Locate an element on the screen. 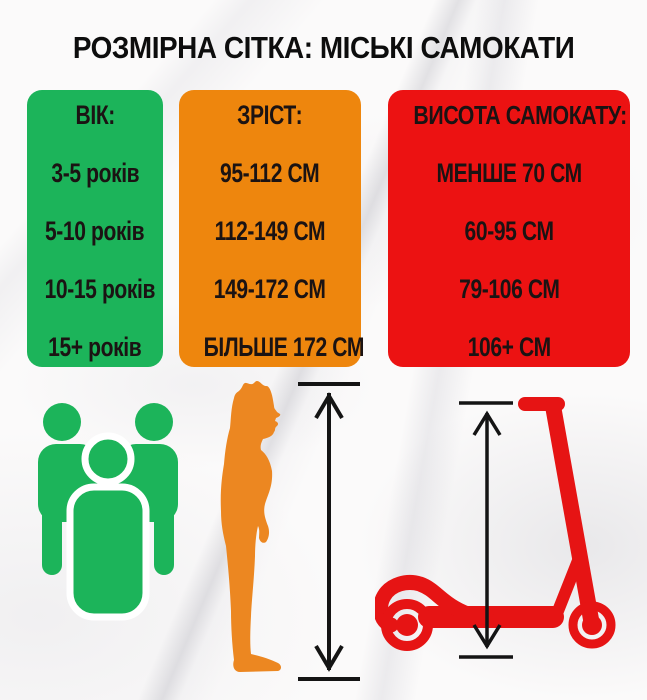  kick-scooter-icon is located at coordinates (495, 528).